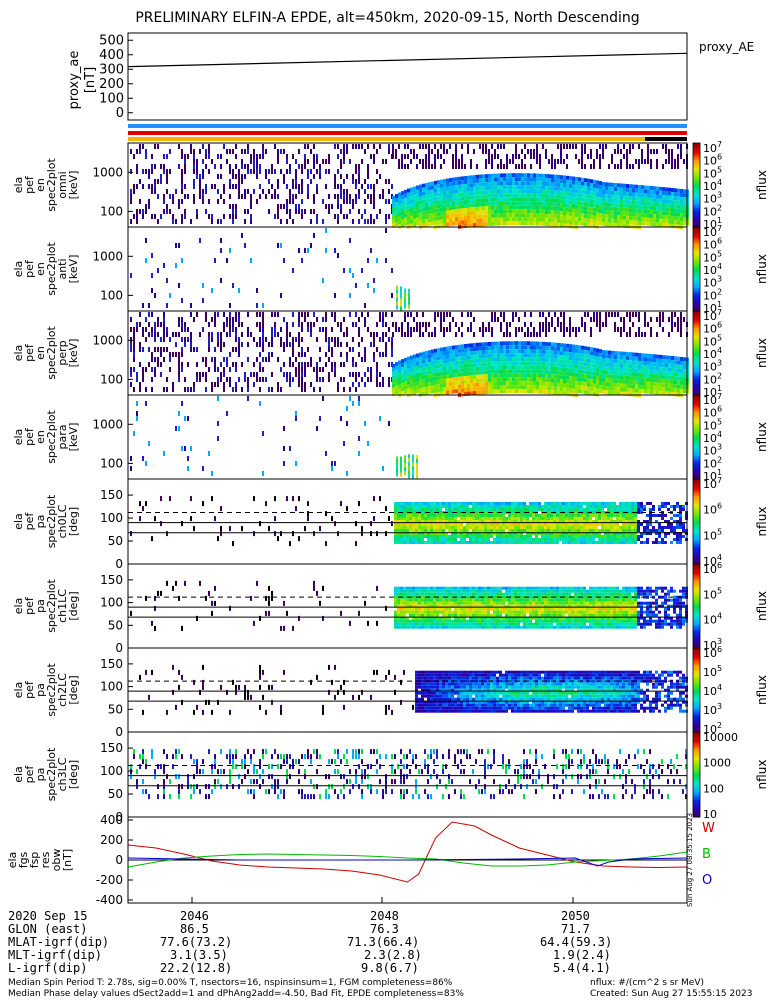 This screenshot has width=775, height=1000. Describe the element at coordinates (51, 185) in the screenshot. I see `spectrogram-ylabel: spec2plot` at that location.